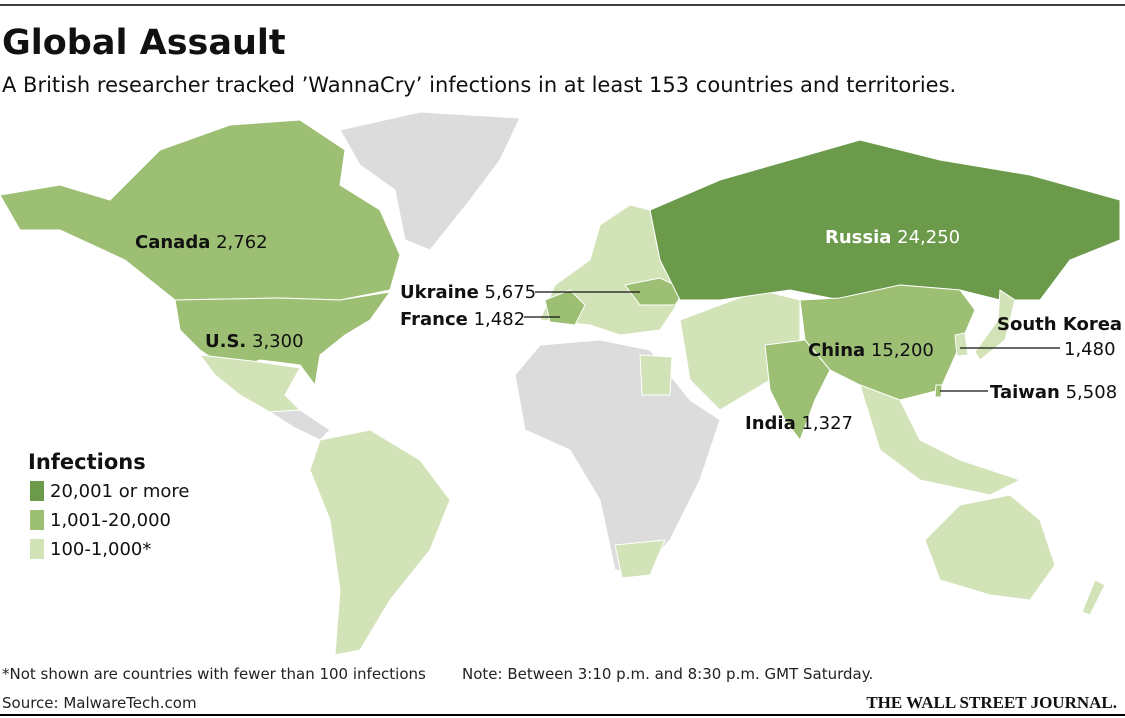 This screenshot has height=718, width=1125. I want to click on country-value: 5,508, so click(1092, 392).